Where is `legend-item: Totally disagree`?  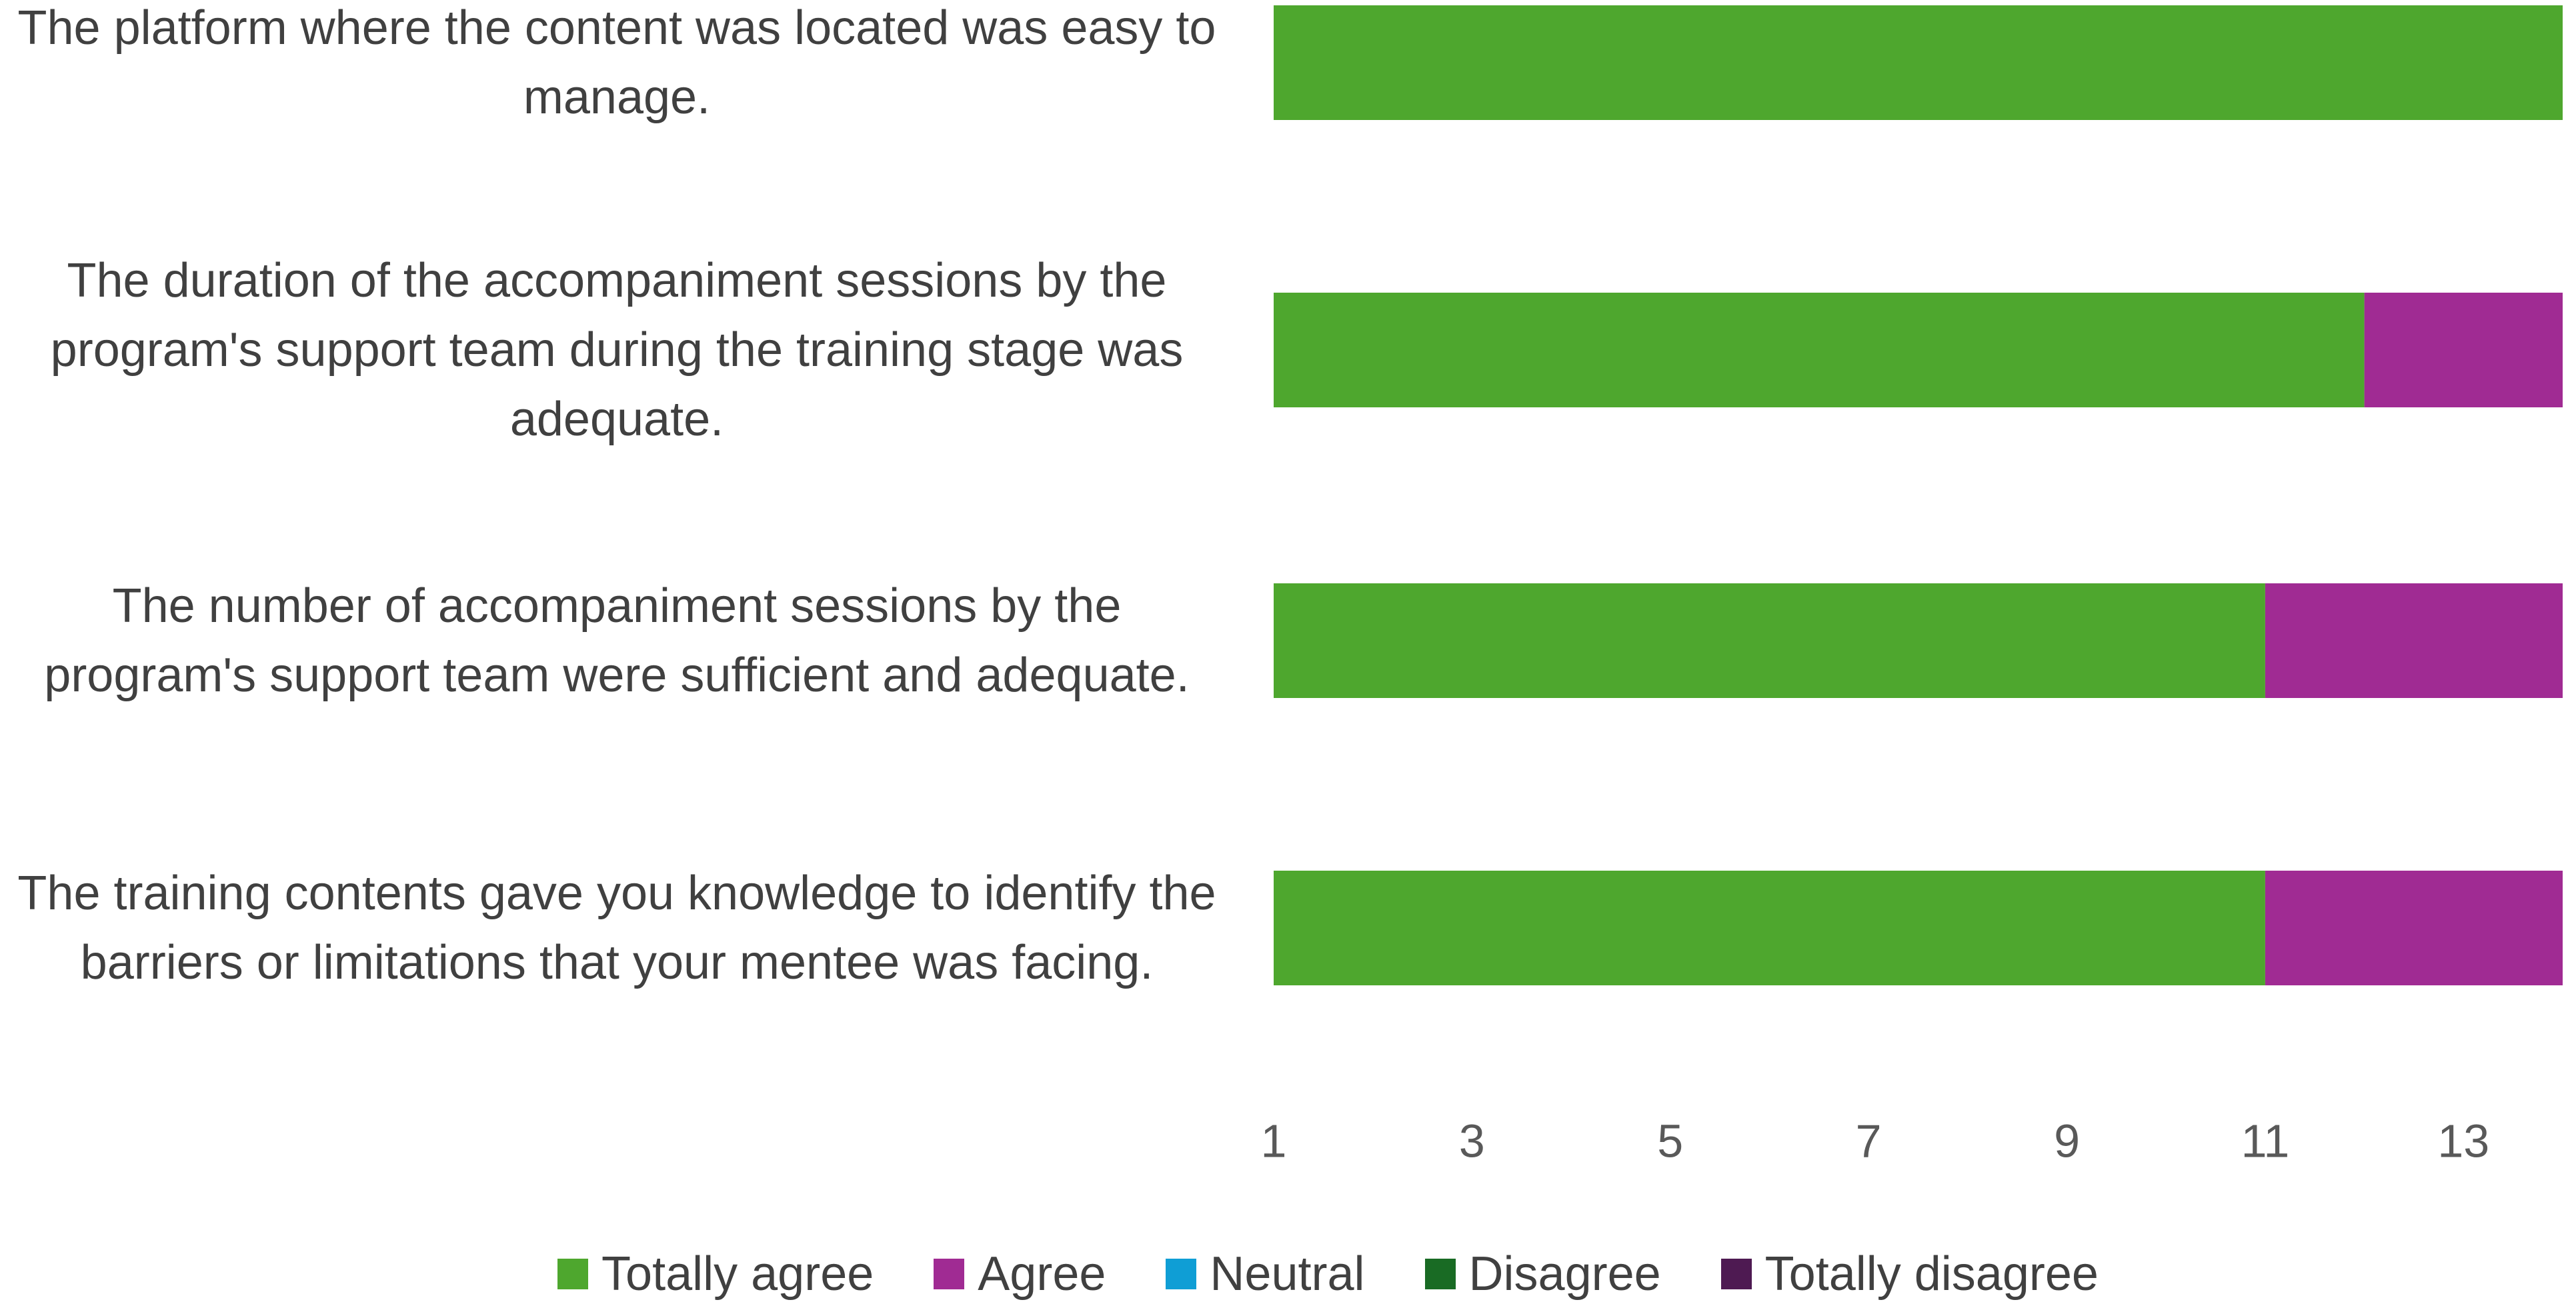 legend-item: Totally disagree is located at coordinates (1909, 1274).